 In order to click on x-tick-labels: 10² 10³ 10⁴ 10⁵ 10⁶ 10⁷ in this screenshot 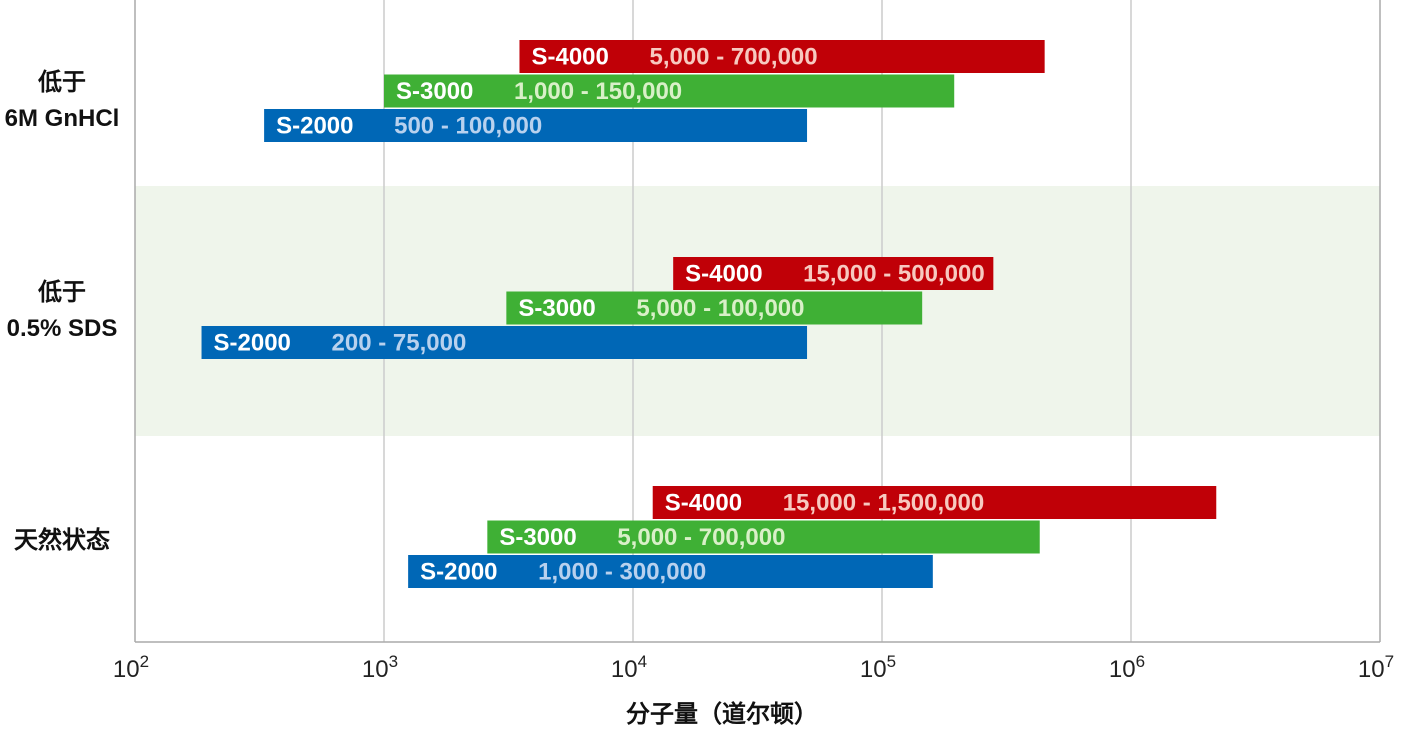, I will do `click(753, 667)`.